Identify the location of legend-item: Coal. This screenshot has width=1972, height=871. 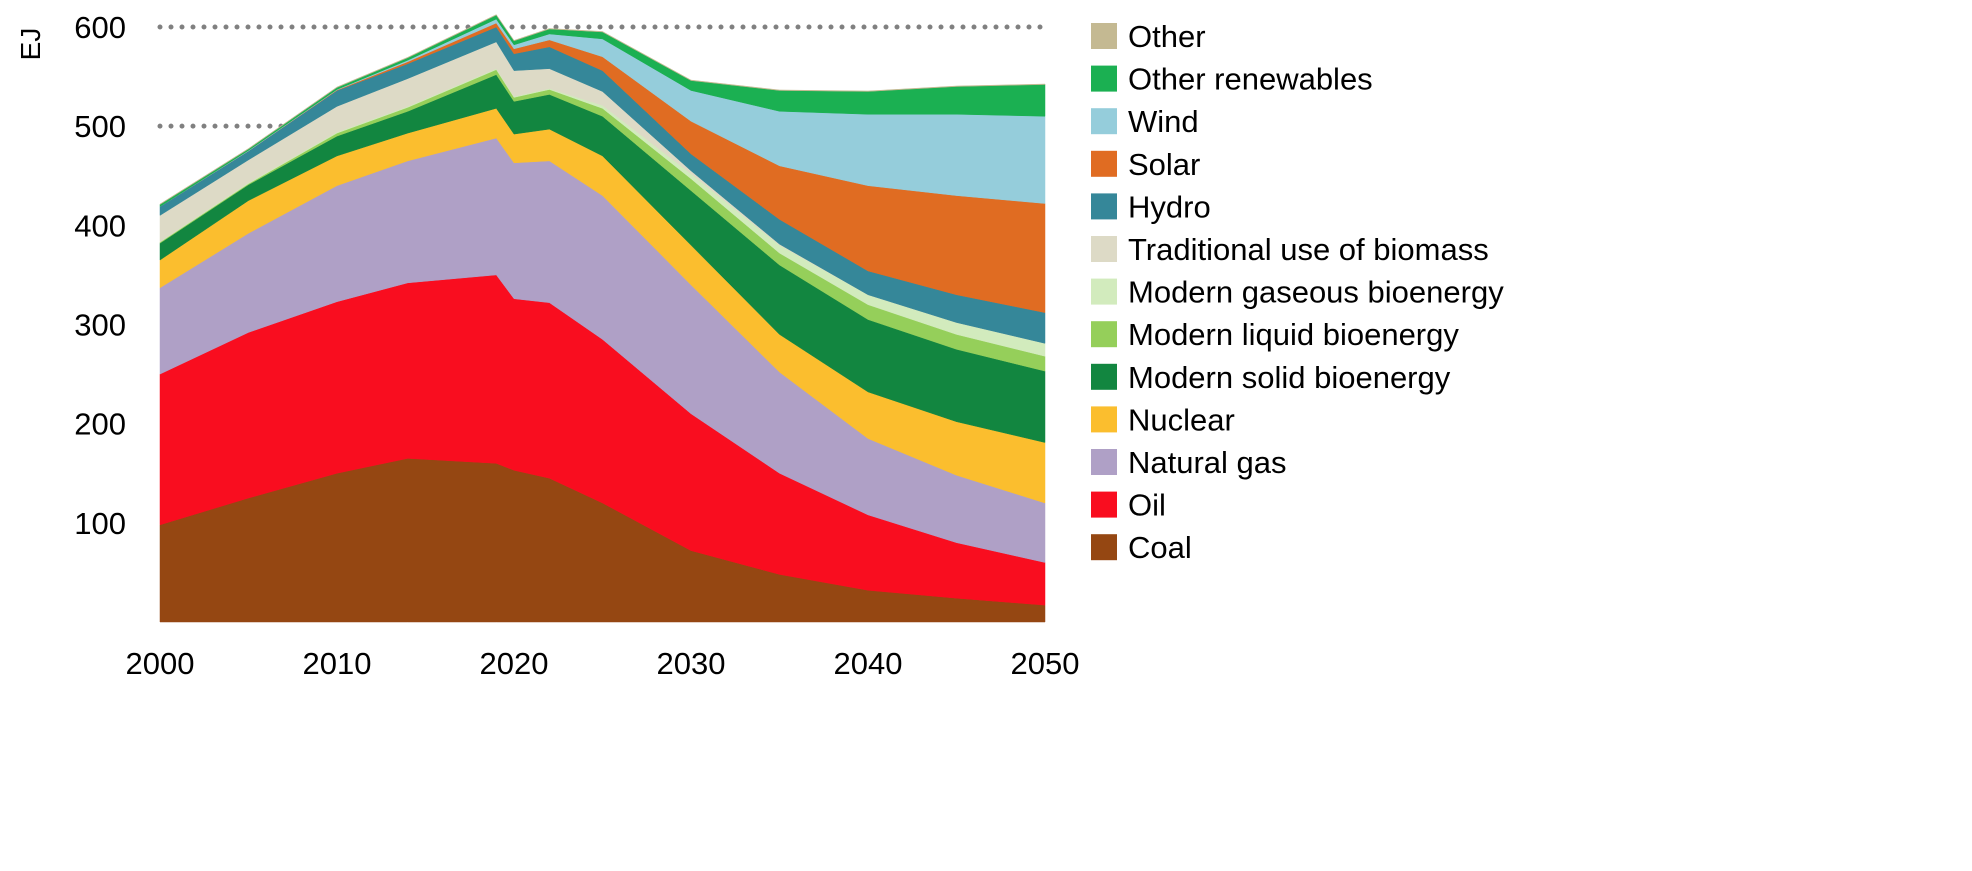
(1141, 547).